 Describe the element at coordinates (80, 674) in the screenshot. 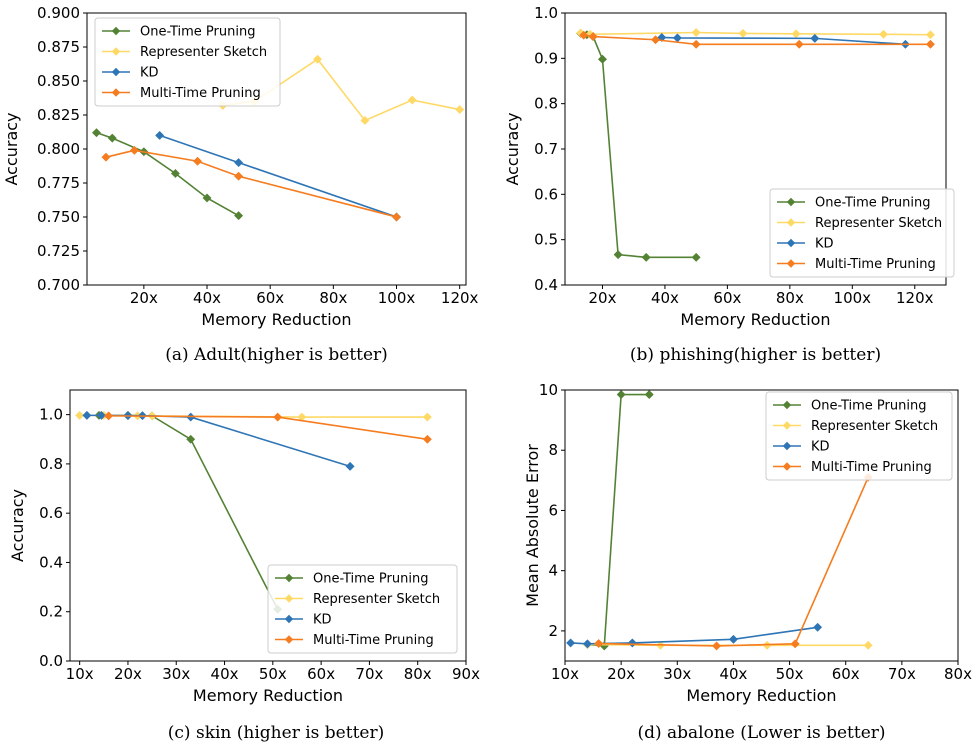

I see `x-tick-label: 10x` at that location.